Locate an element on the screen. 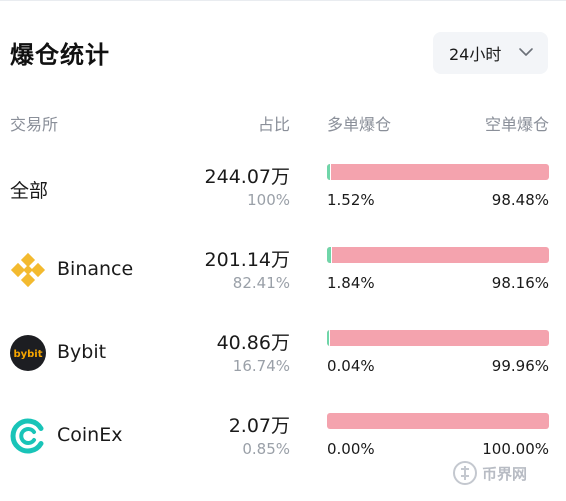 This screenshot has height=501, width=566. top-divider is located at coordinates (283, 0).